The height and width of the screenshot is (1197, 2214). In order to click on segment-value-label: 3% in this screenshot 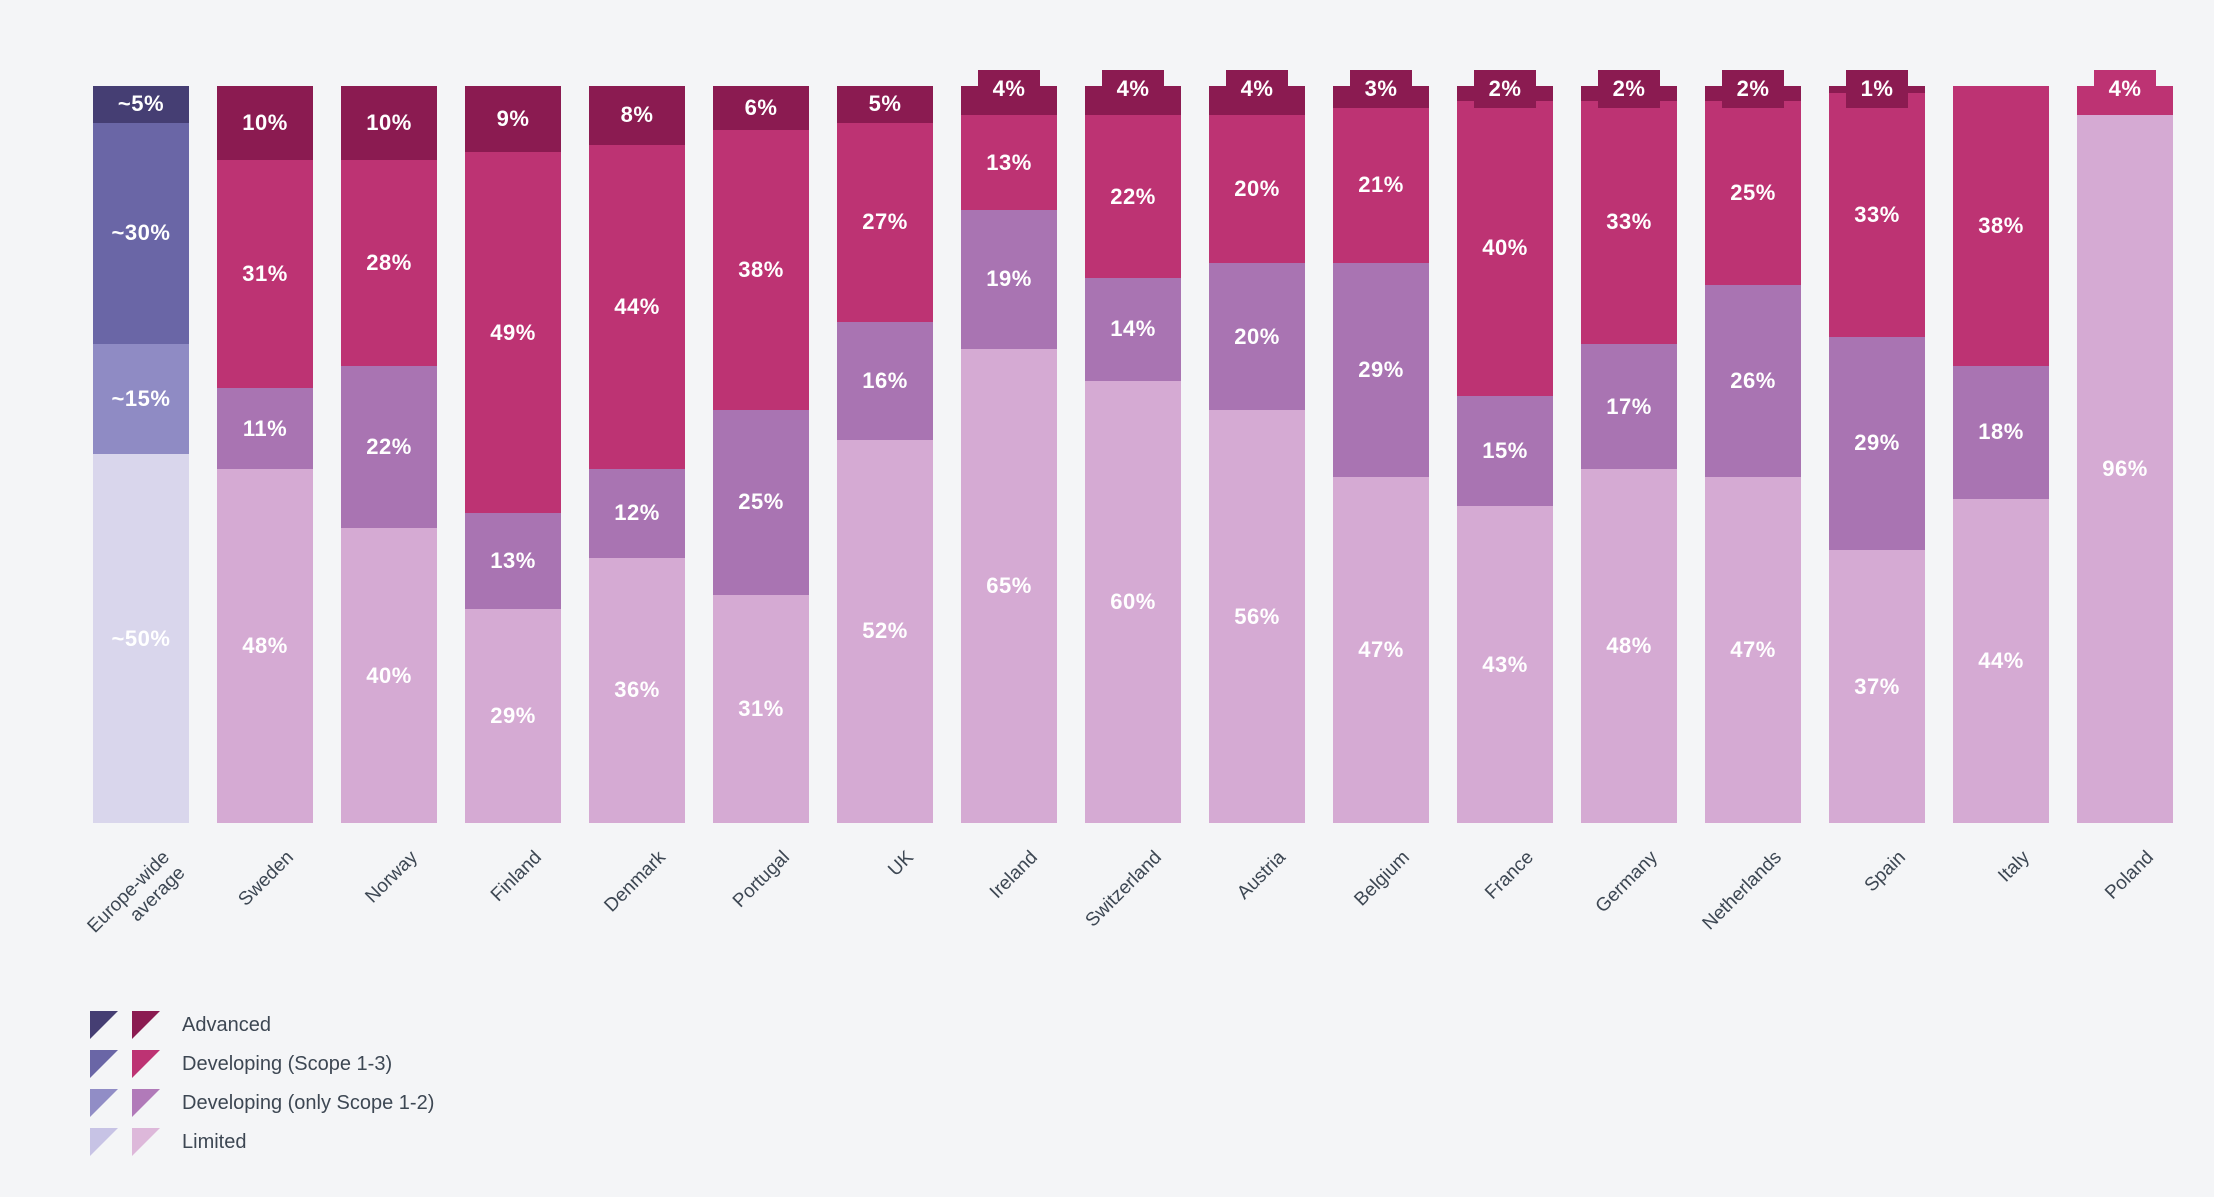, I will do `click(1381, 88)`.